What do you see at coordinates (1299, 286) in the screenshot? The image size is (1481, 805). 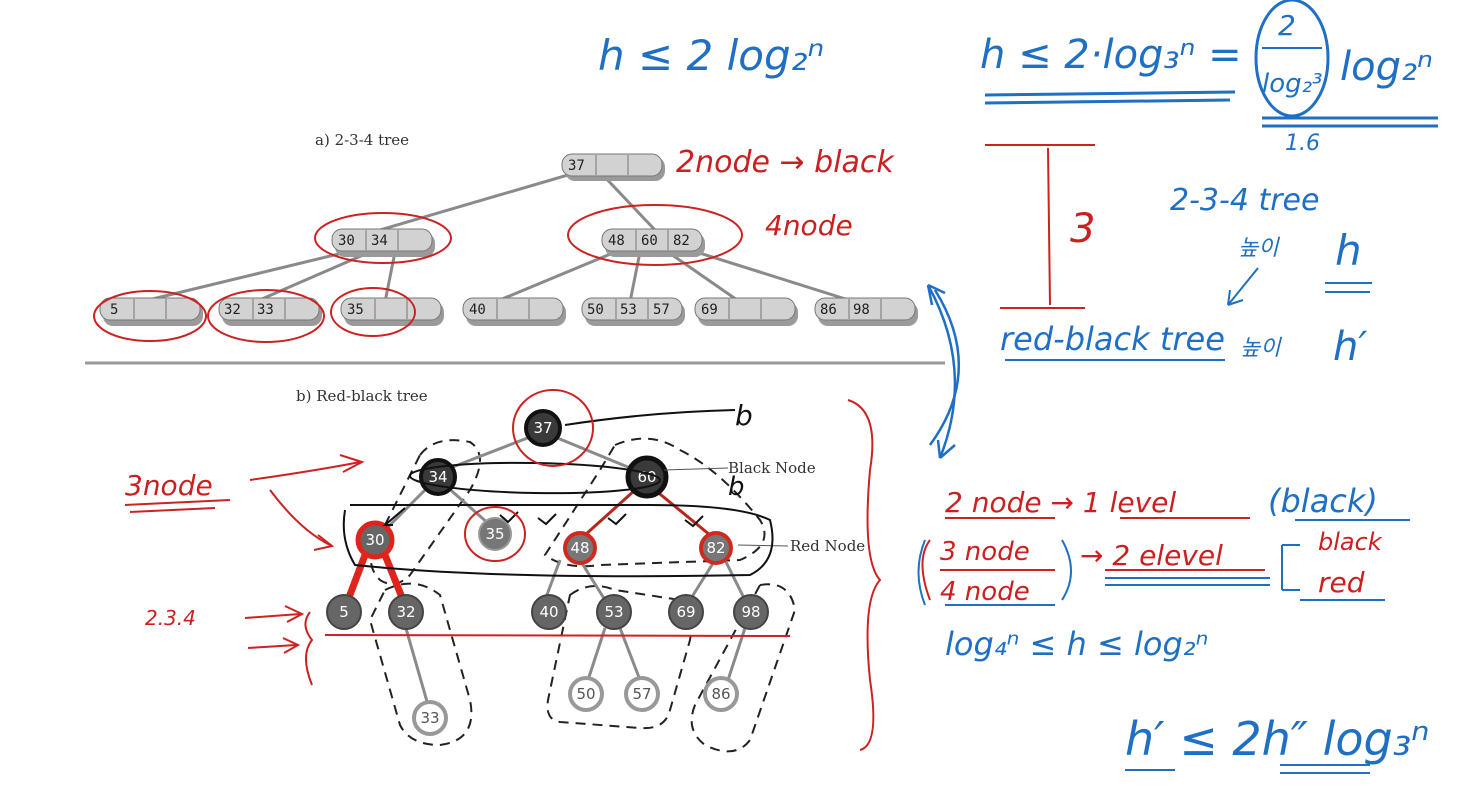 I see `tree234-h-underline` at bounding box center [1299, 286].